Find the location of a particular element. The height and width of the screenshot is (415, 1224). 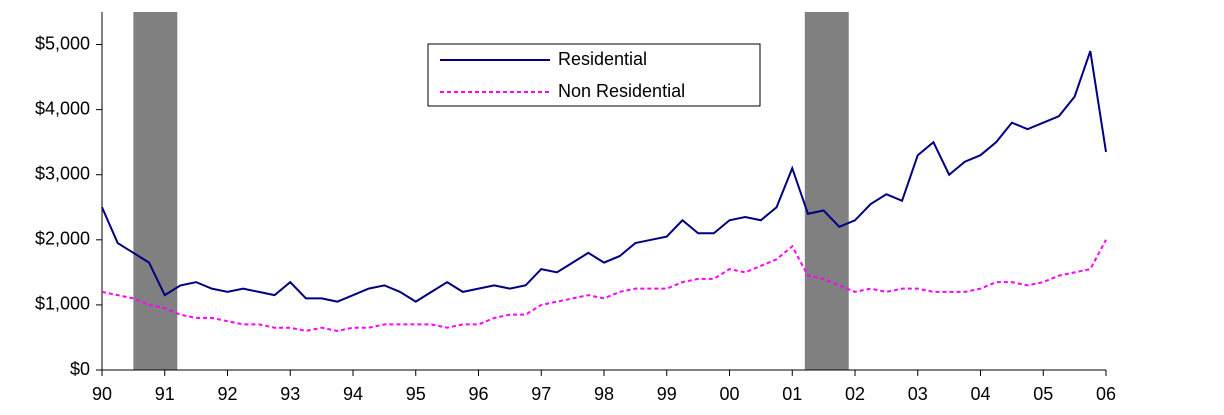

x-tick-label: 04 is located at coordinates (980, 394).